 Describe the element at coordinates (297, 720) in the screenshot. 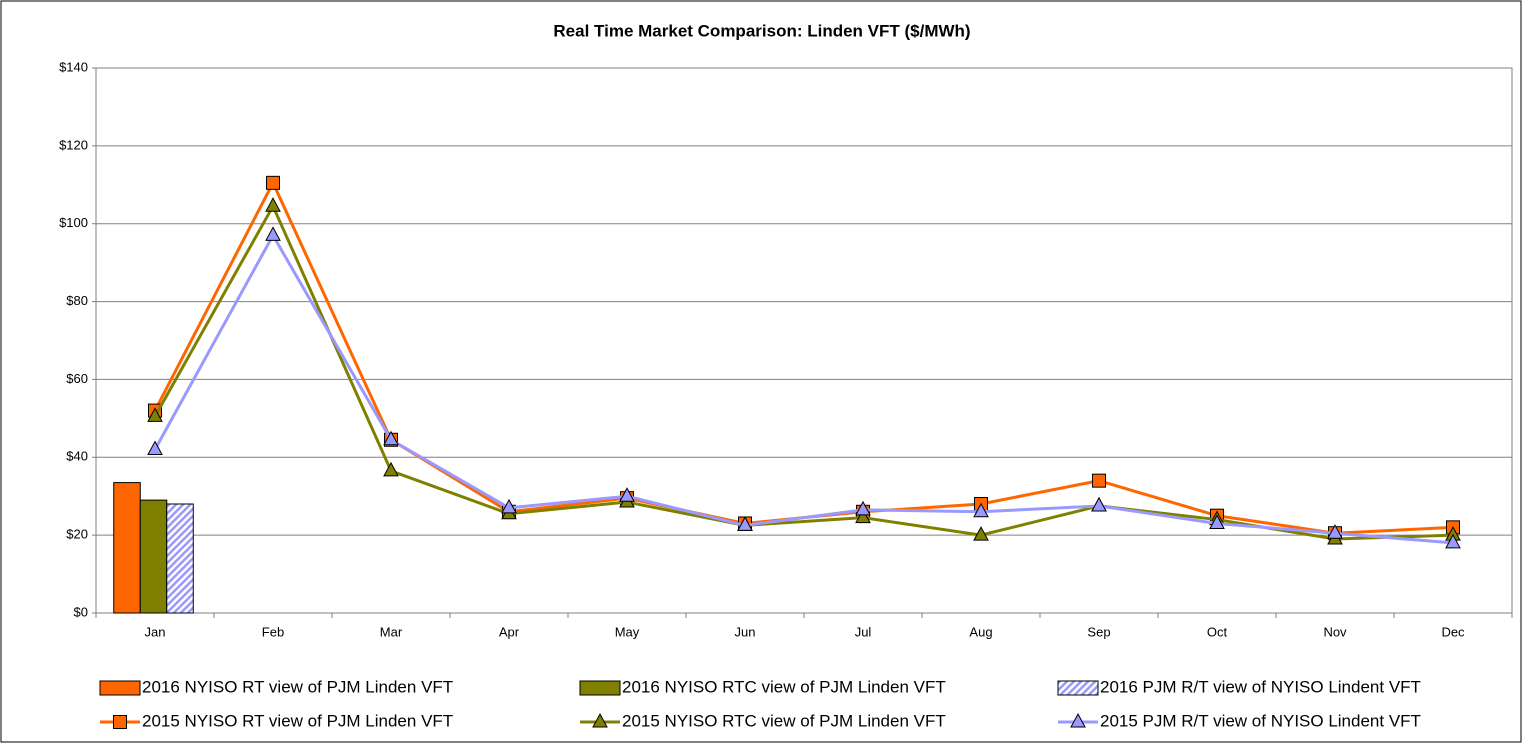

I see `legend-label: 2015 NYISO RT view of PJM Linden VFT` at that location.